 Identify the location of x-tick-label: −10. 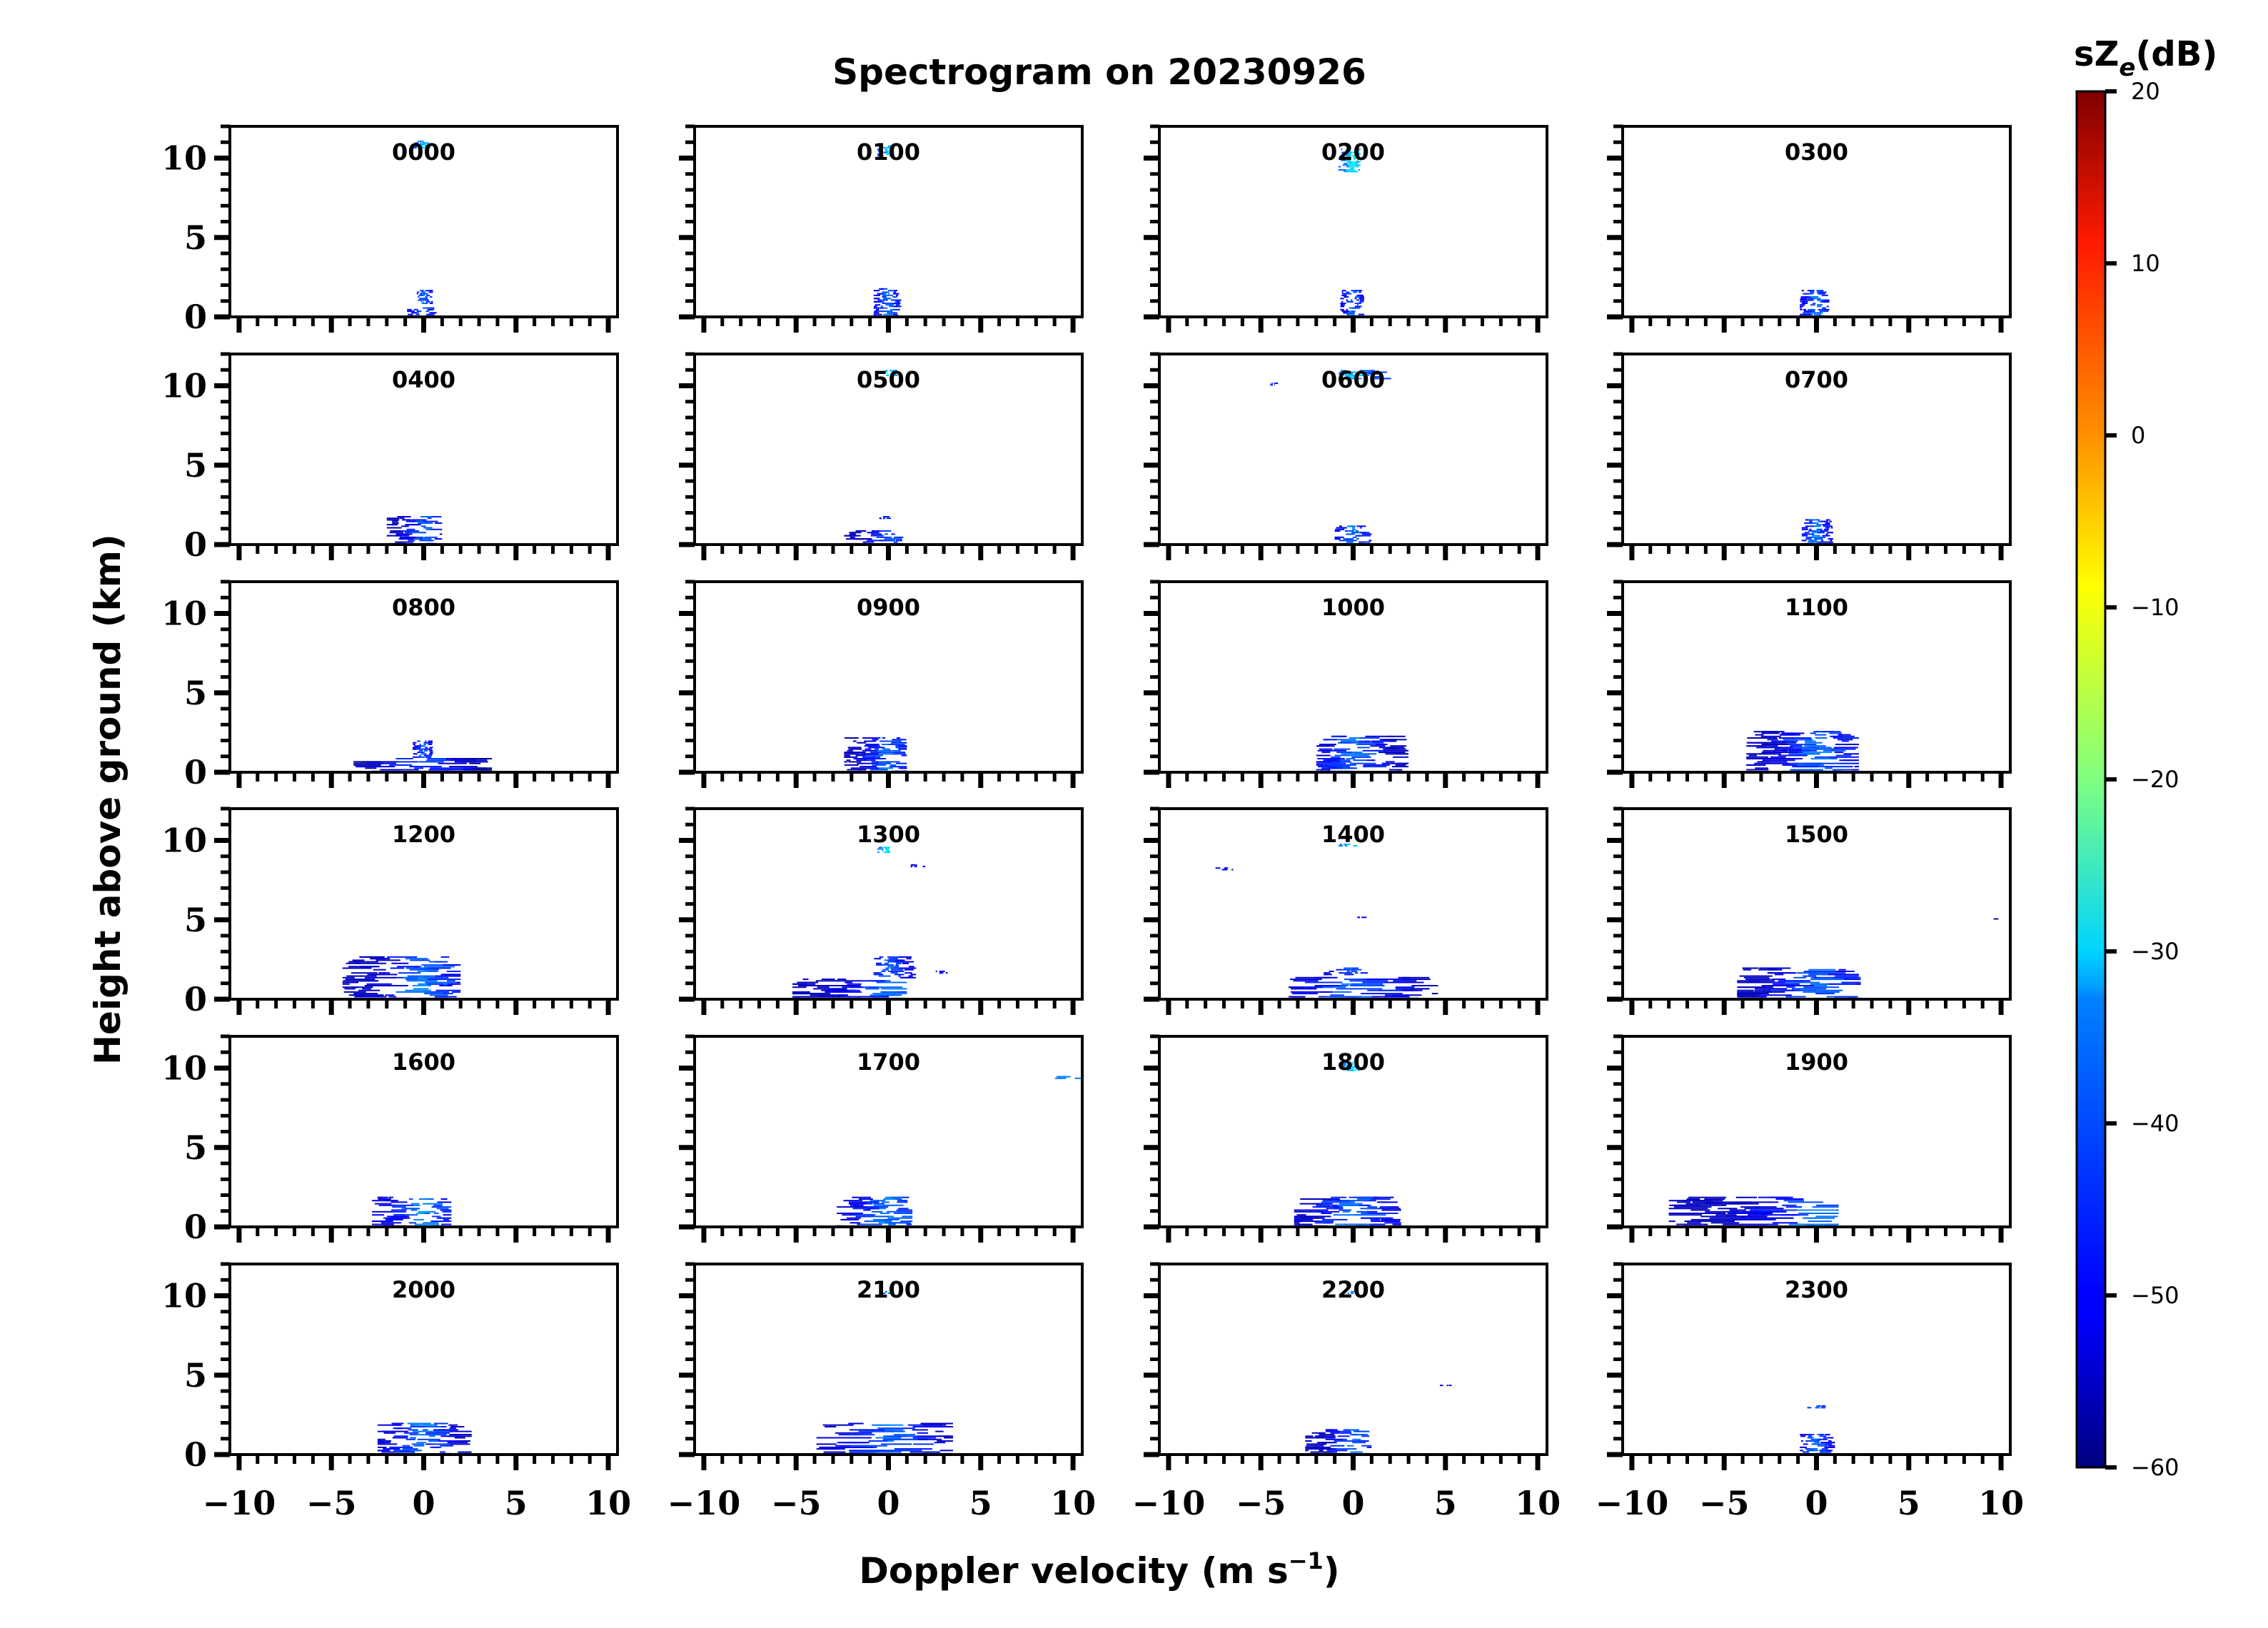
(704, 1503).